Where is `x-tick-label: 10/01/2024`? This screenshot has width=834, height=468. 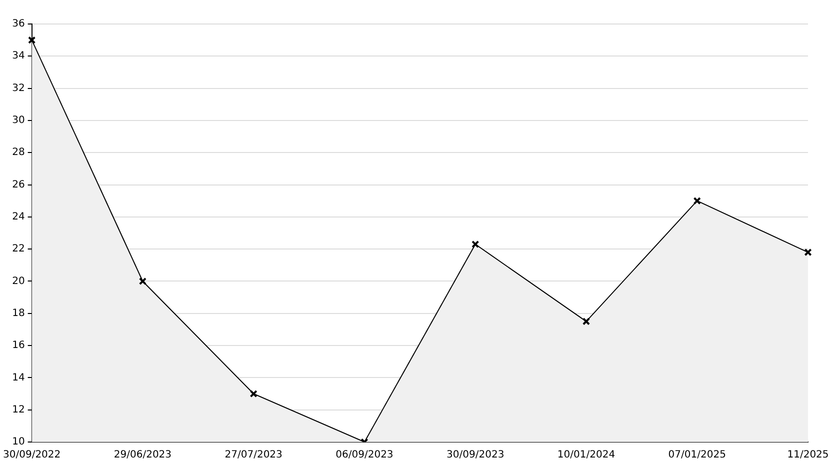
x-tick-label: 10/01/2024 is located at coordinates (586, 455).